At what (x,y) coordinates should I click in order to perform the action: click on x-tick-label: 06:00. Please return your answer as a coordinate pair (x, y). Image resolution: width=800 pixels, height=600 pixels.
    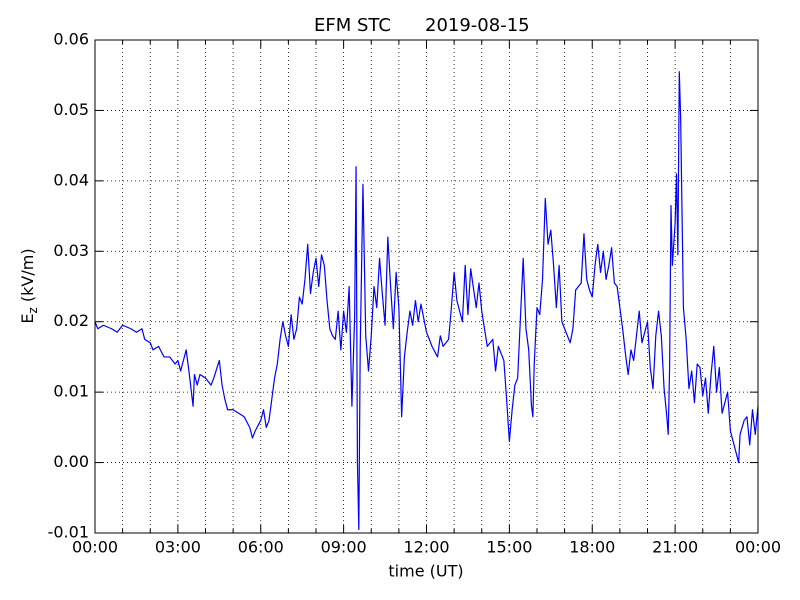
    Looking at the image, I should click on (261, 547).